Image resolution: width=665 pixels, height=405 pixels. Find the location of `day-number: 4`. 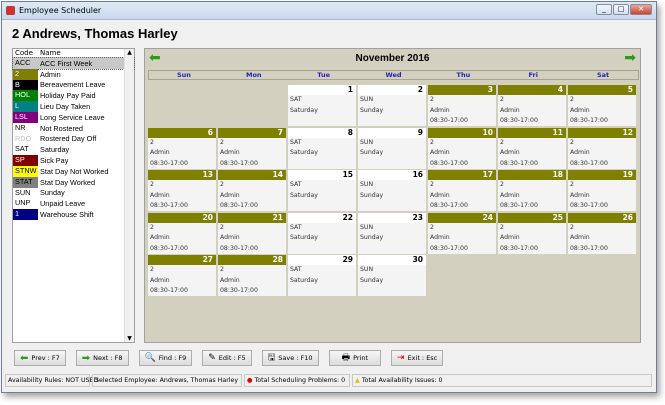

day-number: 4 is located at coordinates (532, 90).